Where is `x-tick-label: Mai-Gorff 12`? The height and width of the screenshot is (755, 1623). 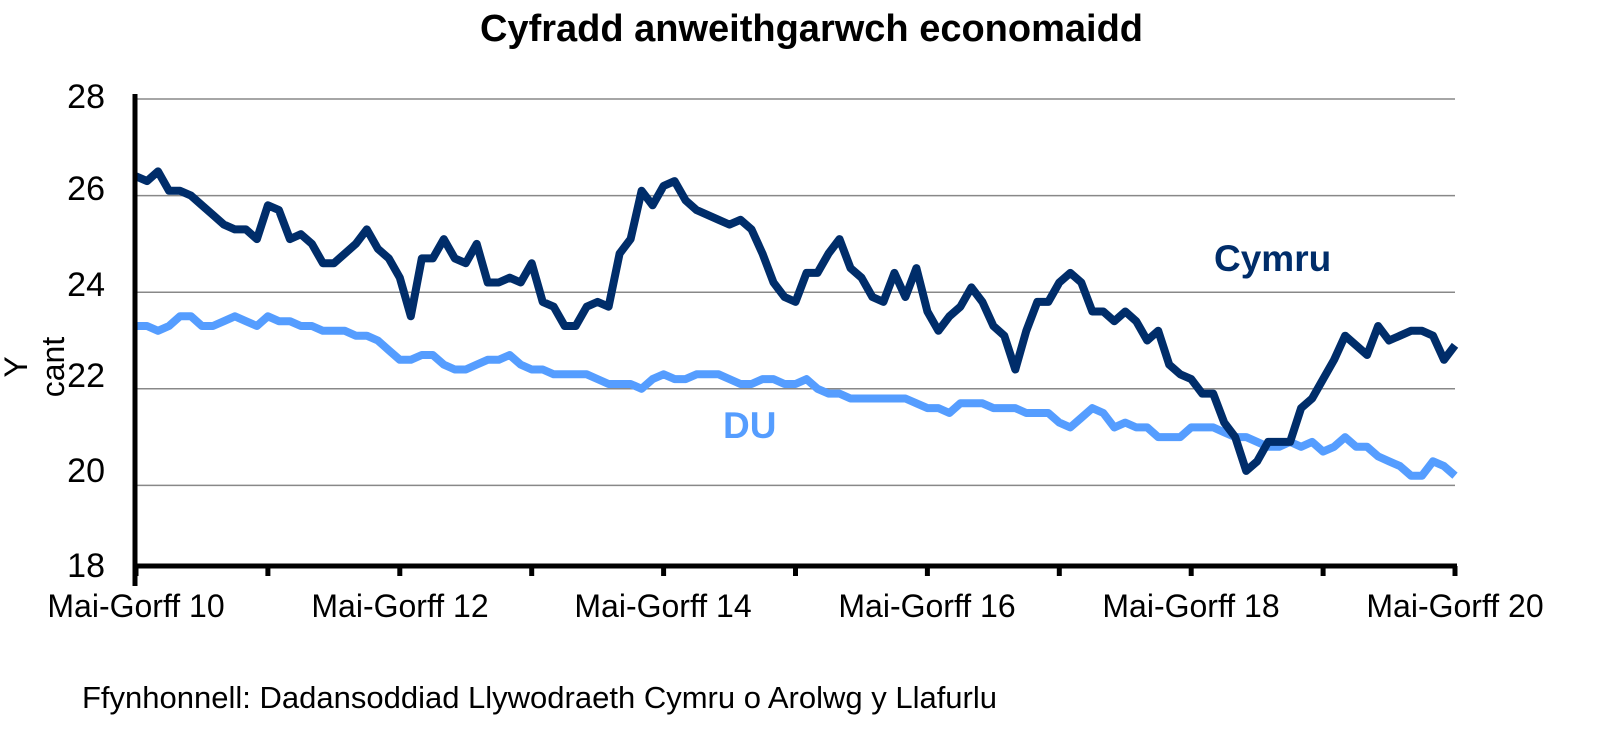 x-tick-label: Mai-Gorff 12 is located at coordinates (400, 606).